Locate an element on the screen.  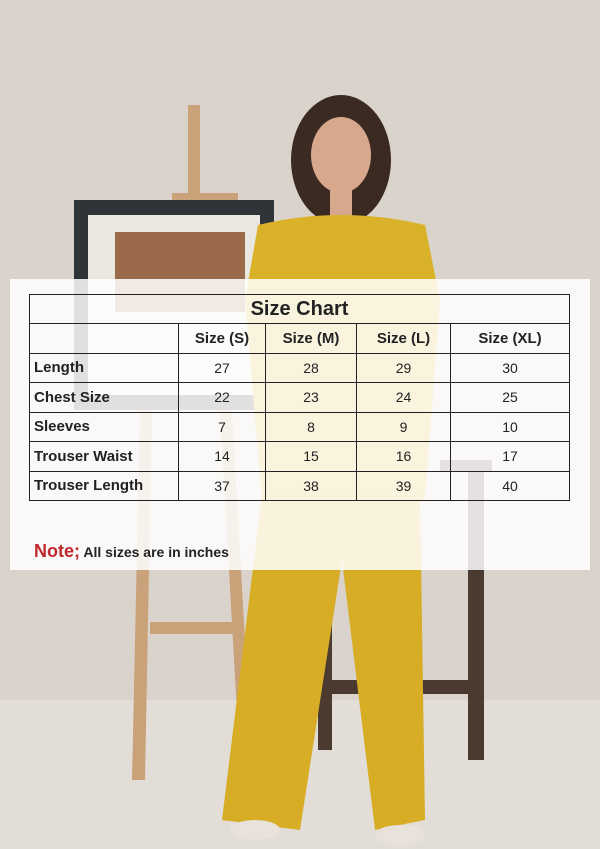
note-text: All sizes are in inches is located at coordinates (156, 552).